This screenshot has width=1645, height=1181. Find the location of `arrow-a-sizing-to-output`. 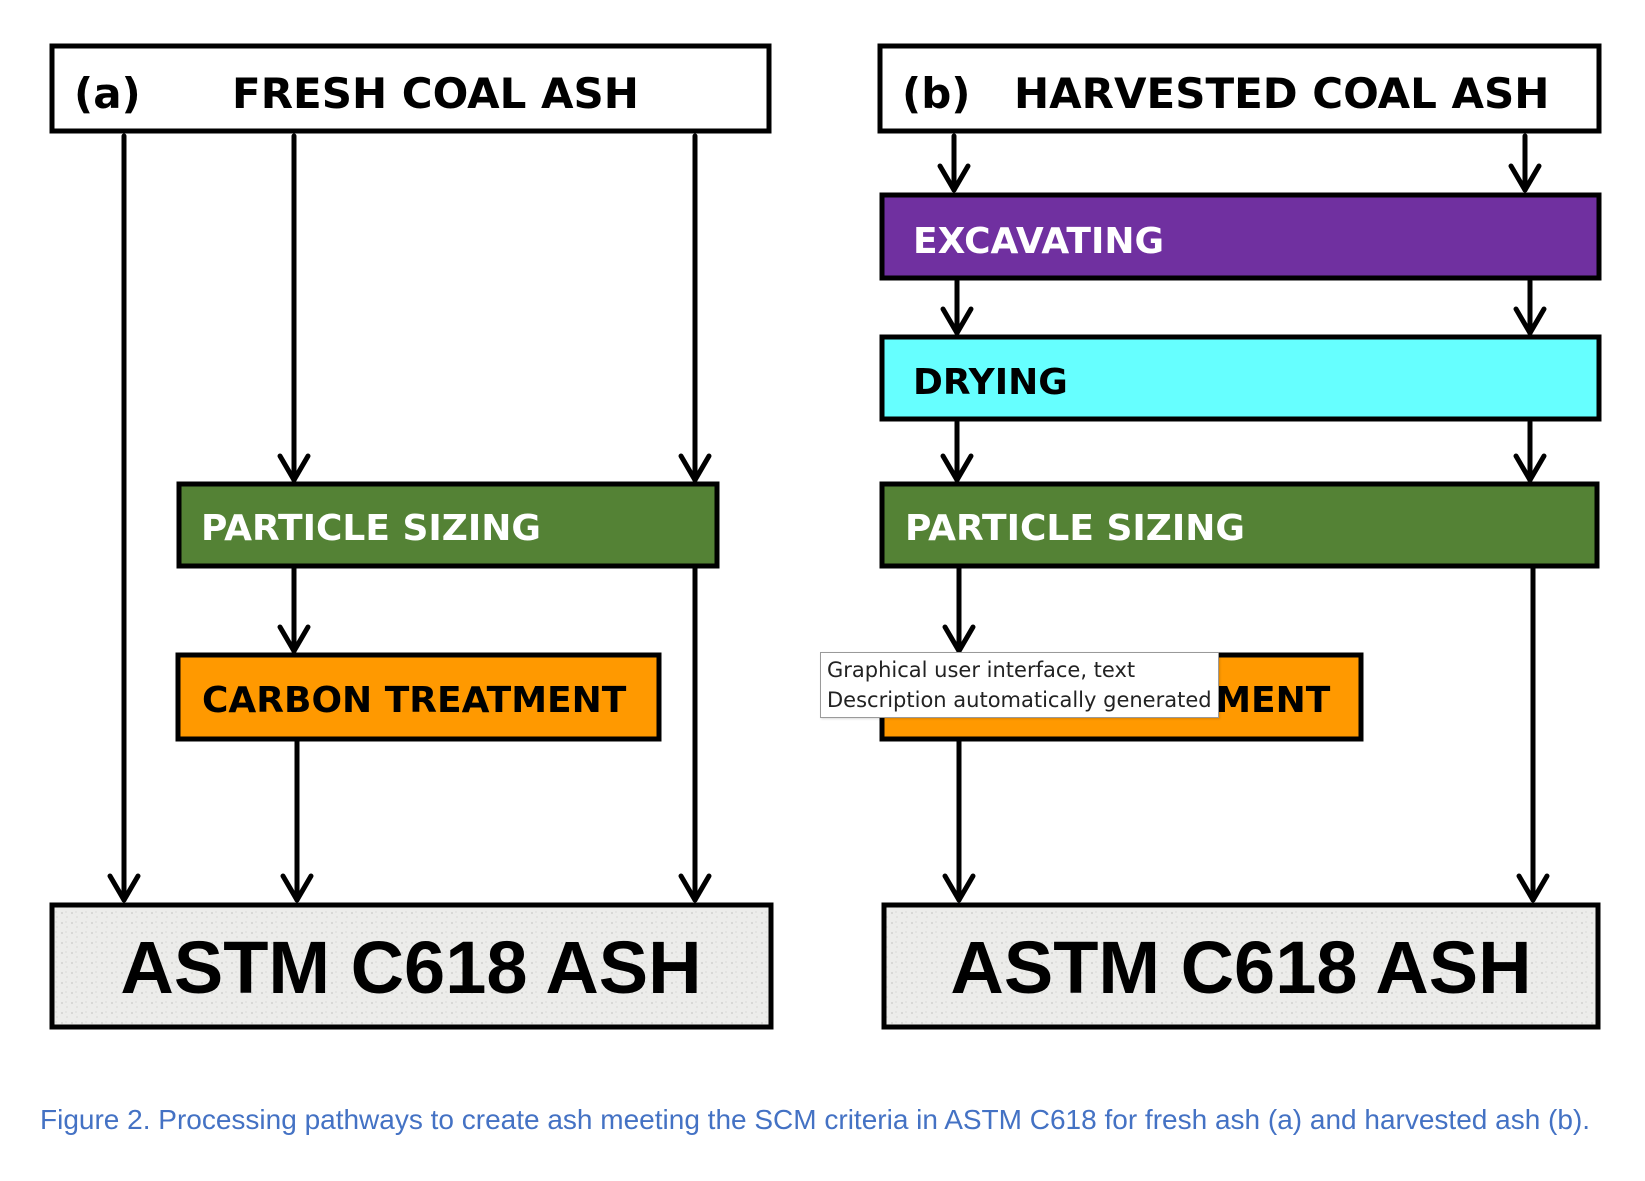

arrow-a-sizing-to-output is located at coordinates (695, 734).